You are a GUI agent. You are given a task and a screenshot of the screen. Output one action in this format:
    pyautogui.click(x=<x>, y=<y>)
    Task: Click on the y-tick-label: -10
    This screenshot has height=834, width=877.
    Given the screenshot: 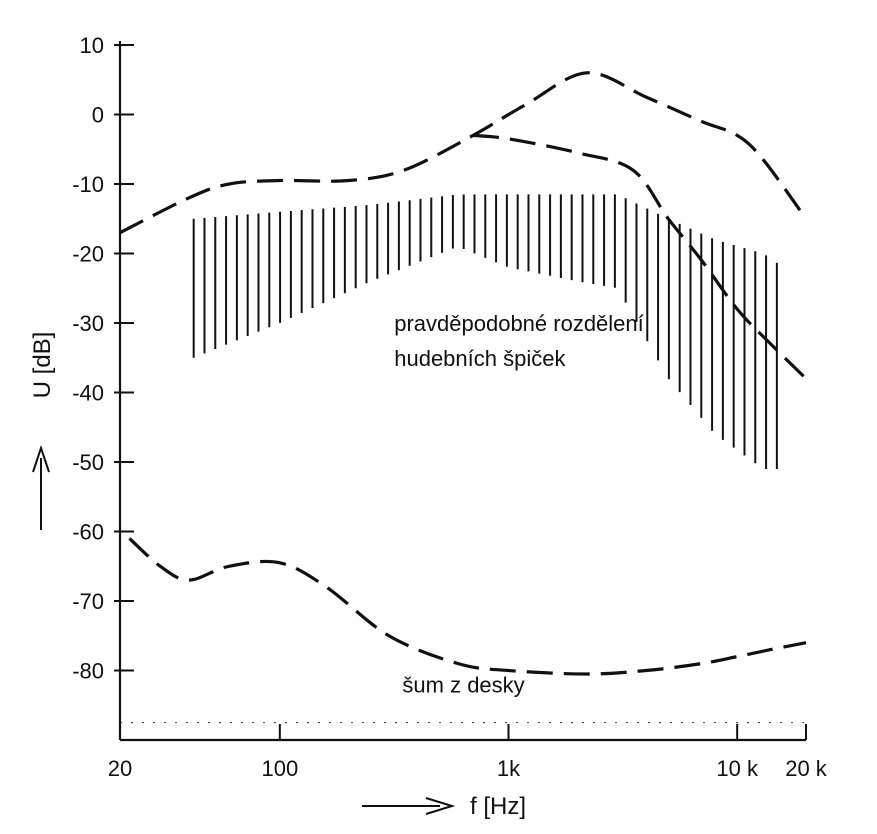 What is the action you would take?
    pyautogui.click(x=88, y=184)
    